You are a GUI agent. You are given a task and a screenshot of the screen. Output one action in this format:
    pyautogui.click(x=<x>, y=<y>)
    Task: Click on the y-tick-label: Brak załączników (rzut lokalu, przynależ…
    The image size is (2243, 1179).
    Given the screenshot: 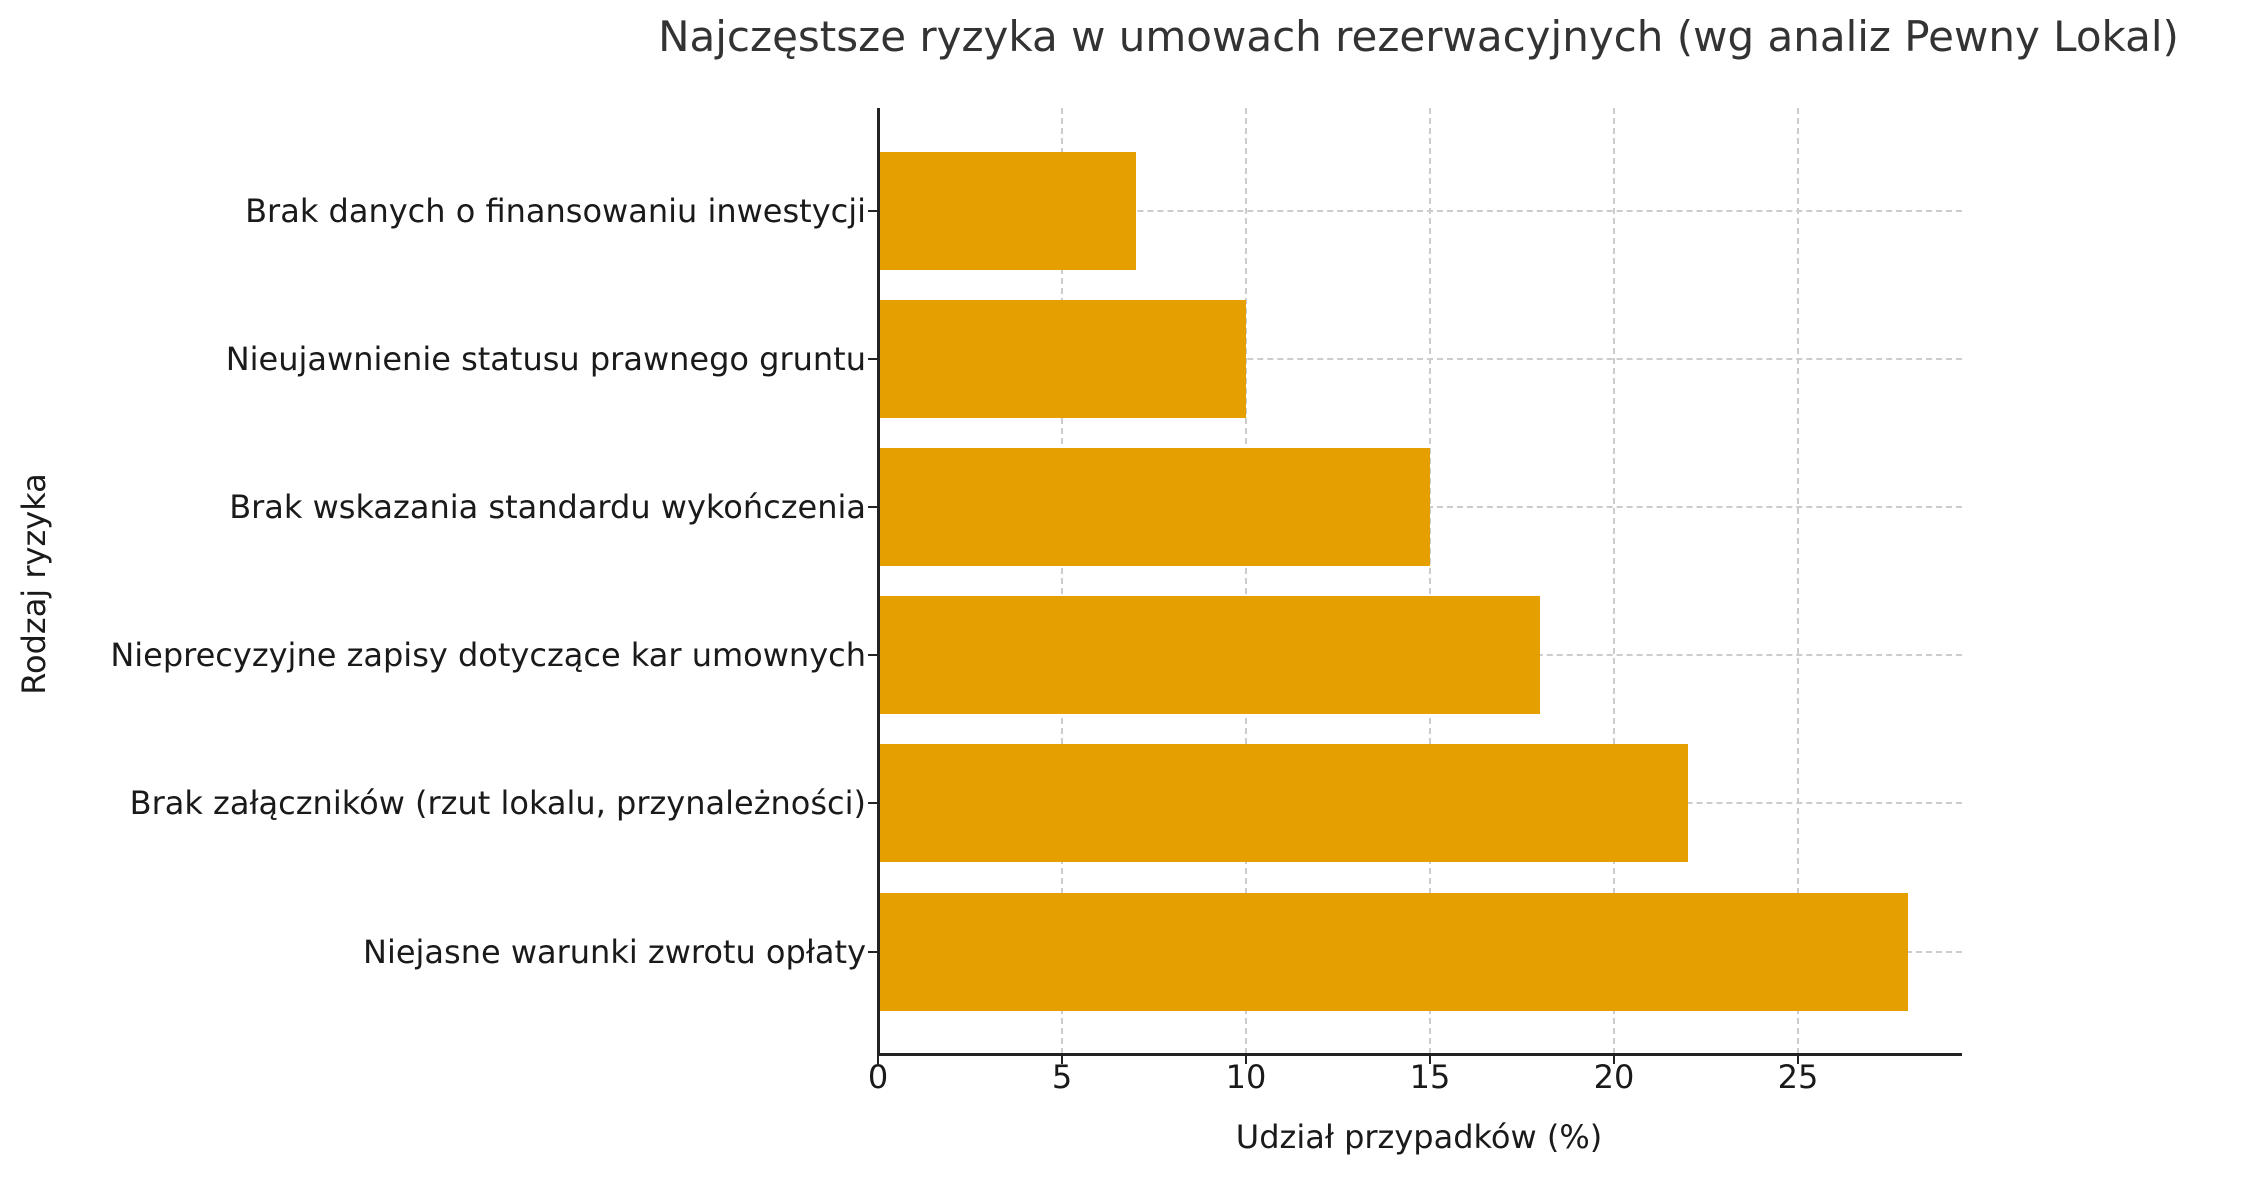 What is the action you would take?
    pyautogui.click(x=497, y=803)
    